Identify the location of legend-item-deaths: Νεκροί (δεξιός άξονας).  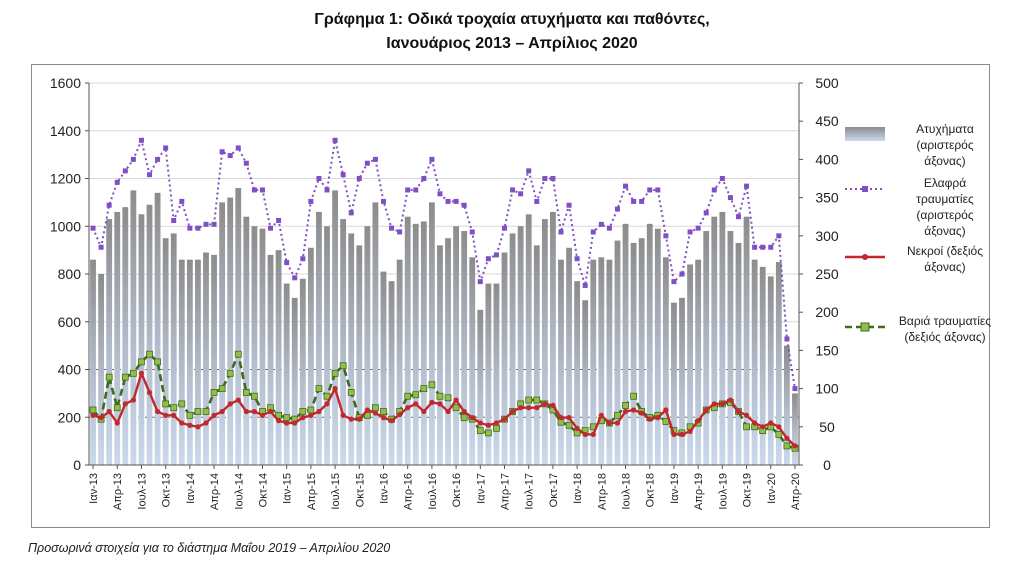
(920, 278).